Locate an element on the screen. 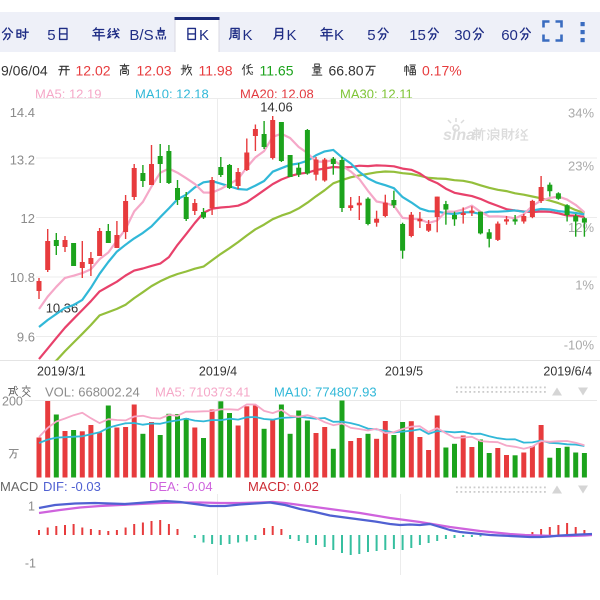 Image resolution: width=600 pixels, height=600 pixels. svg-text: 11.65 is located at coordinates (277, 71).